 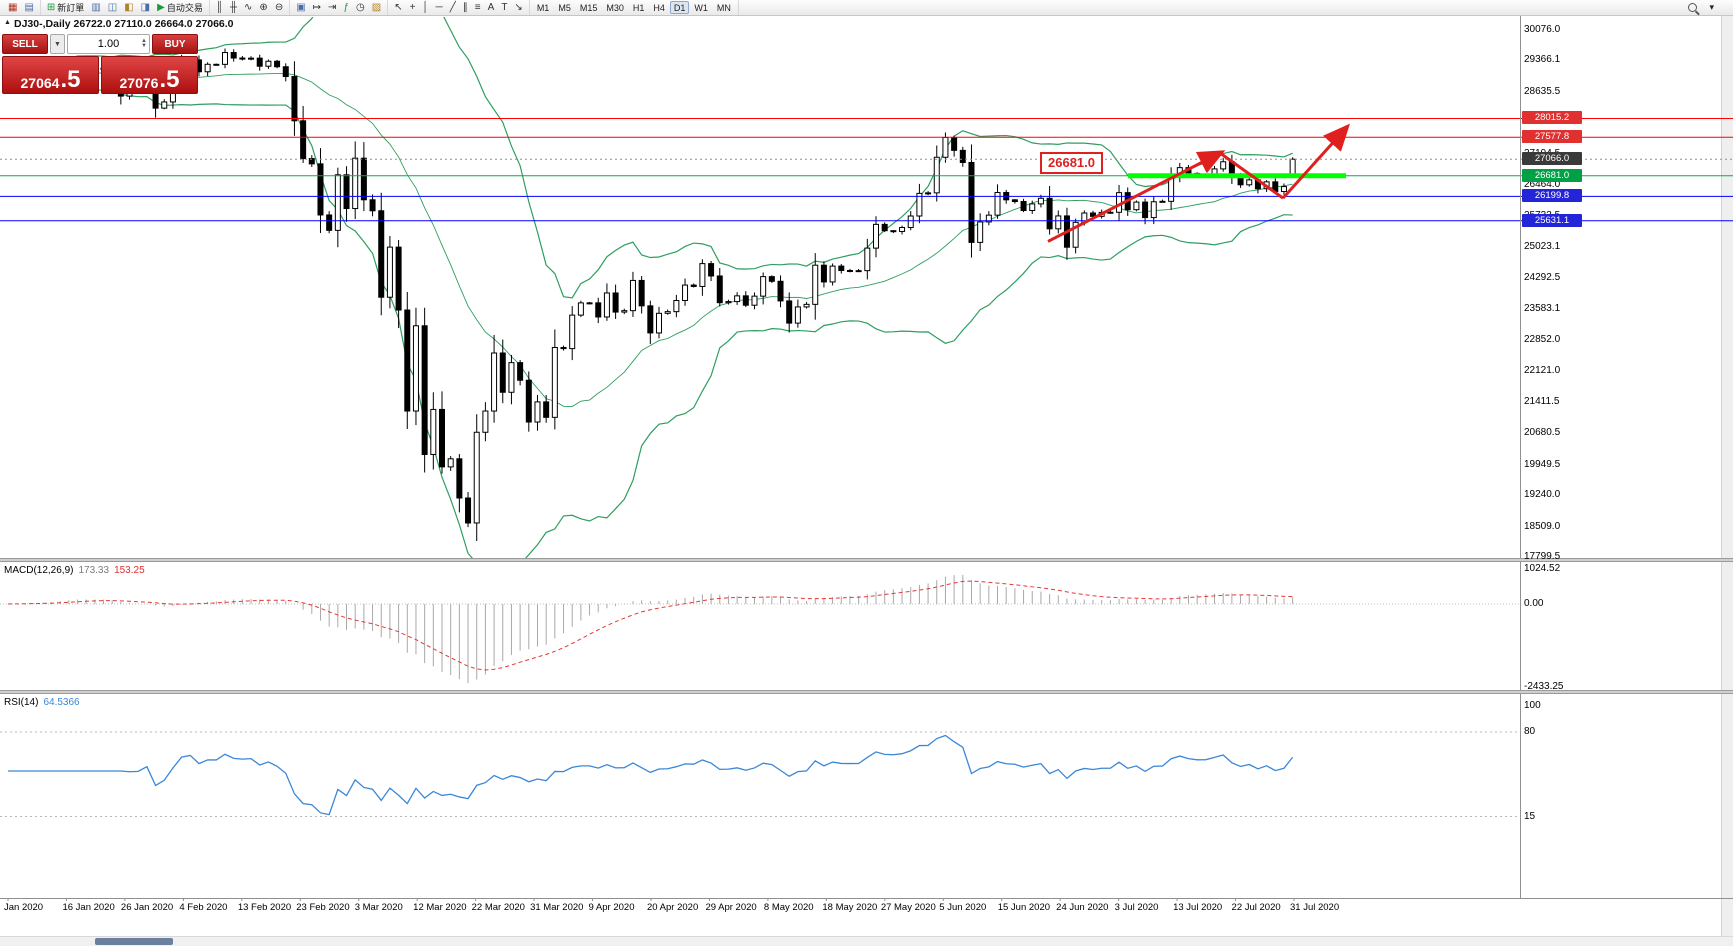 What do you see at coordinates (1552, 220) in the screenshot?
I see `support-line-2-tag: 25631.1` at bounding box center [1552, 220].